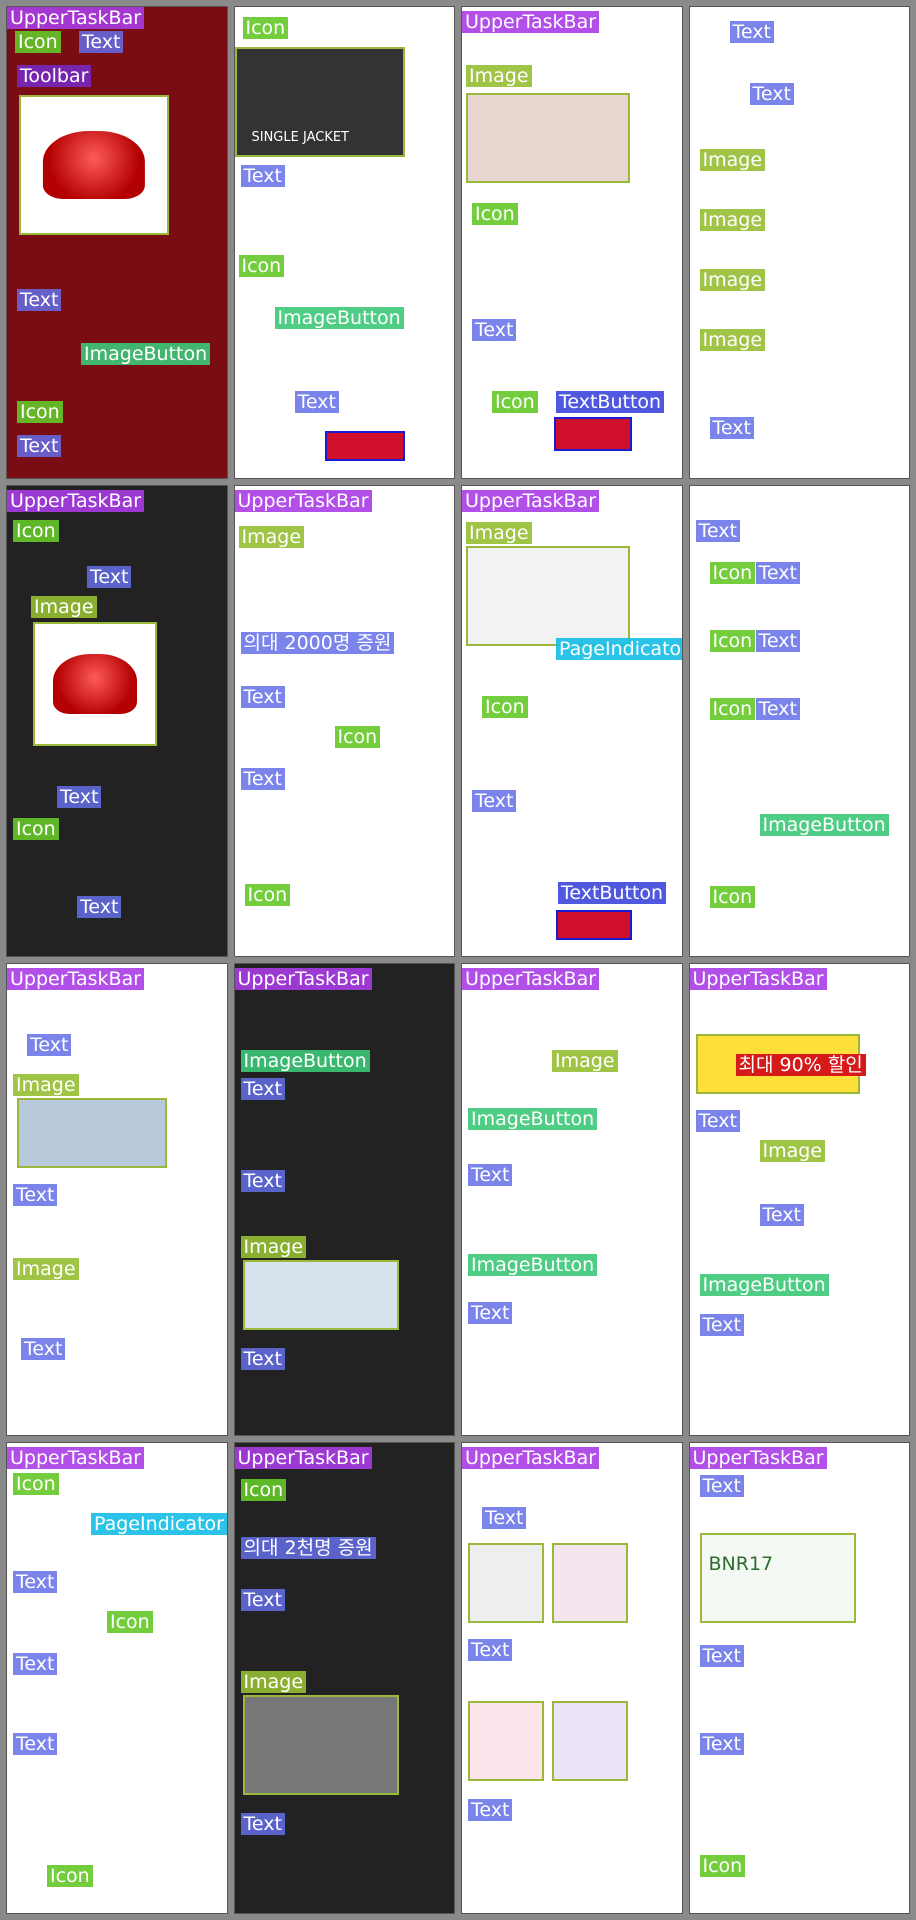 The image size is (916, 1920). Describe the element at coordinates (46, 1085) in the screenshot. I see `orchard-image-label: Image` at that location.